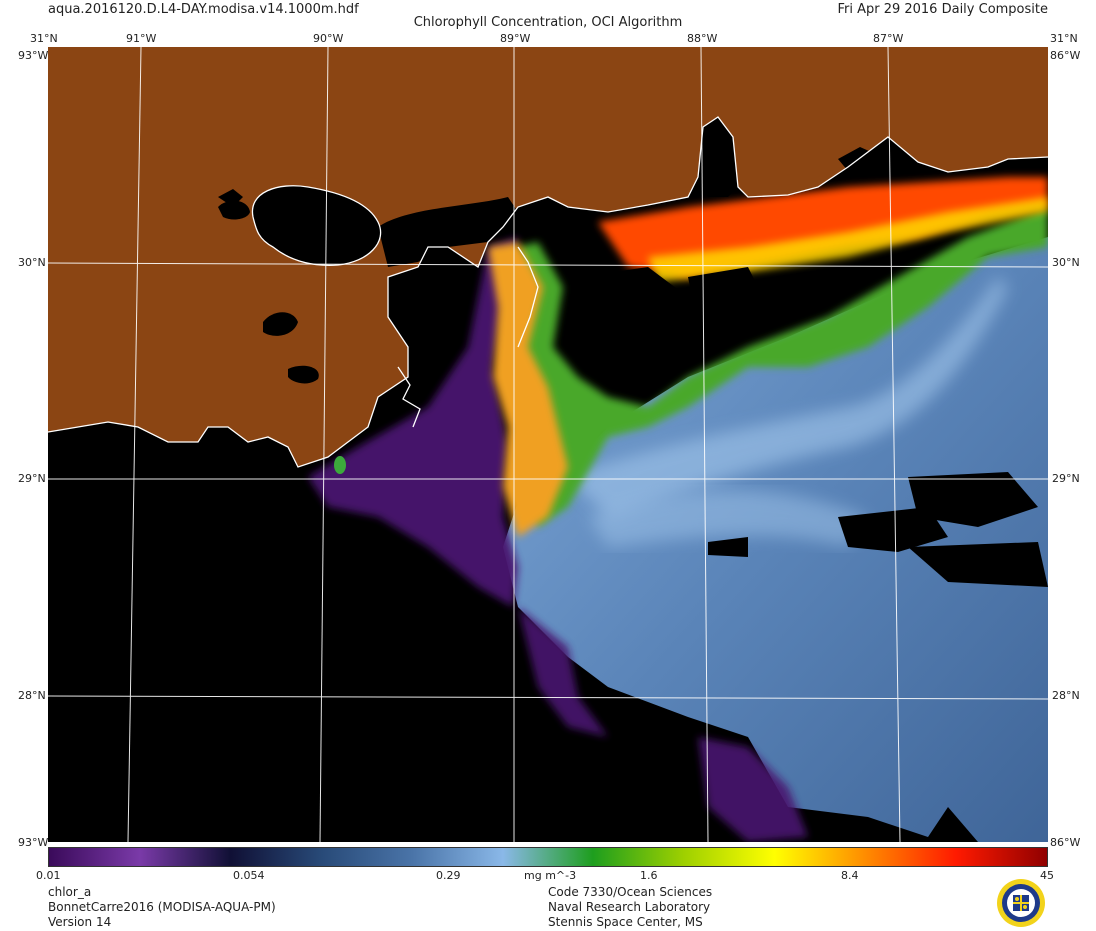 The height and width of the screenshot is (931, 1096). What do you see at coordinates (528, 389) in the screenshot?
I see `orange-high-chlorophyll-plume` at bounding box center [528, 389].